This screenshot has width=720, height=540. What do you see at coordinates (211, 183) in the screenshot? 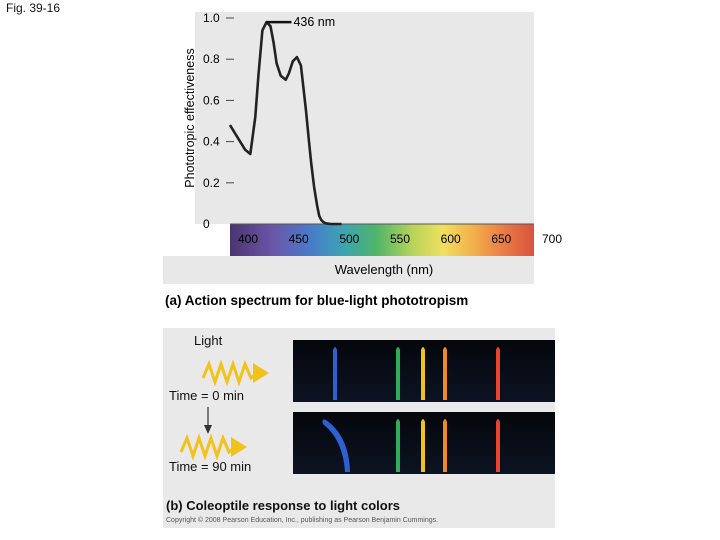
I see `y-tick-label: 0.2` at bounding box center [211, 183].